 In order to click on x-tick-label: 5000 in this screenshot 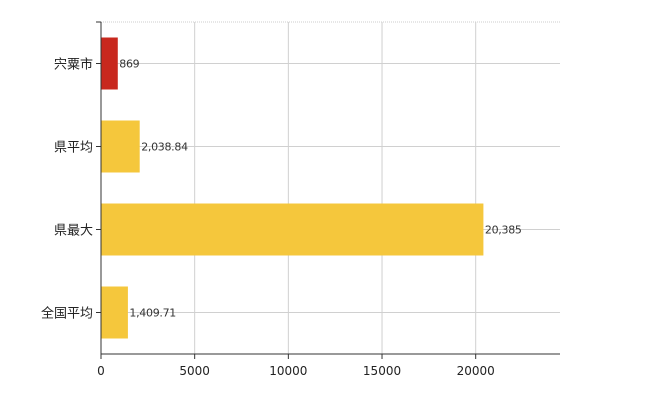, I will do `click(194, 371)`.